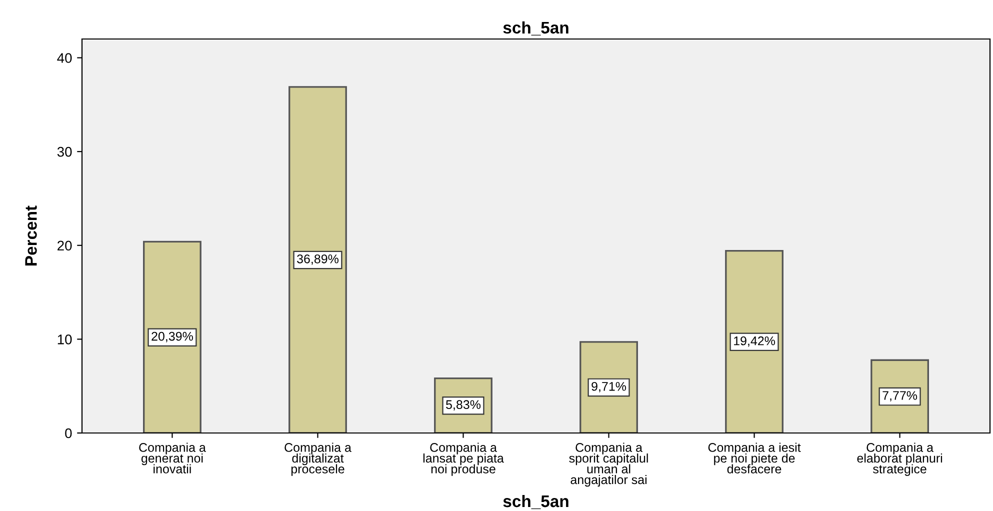 This screenshot has height=511, width=993. Describe the element at coordinates (68, 433) in the screenshot. I see `y-tick-label: 0` at that location.